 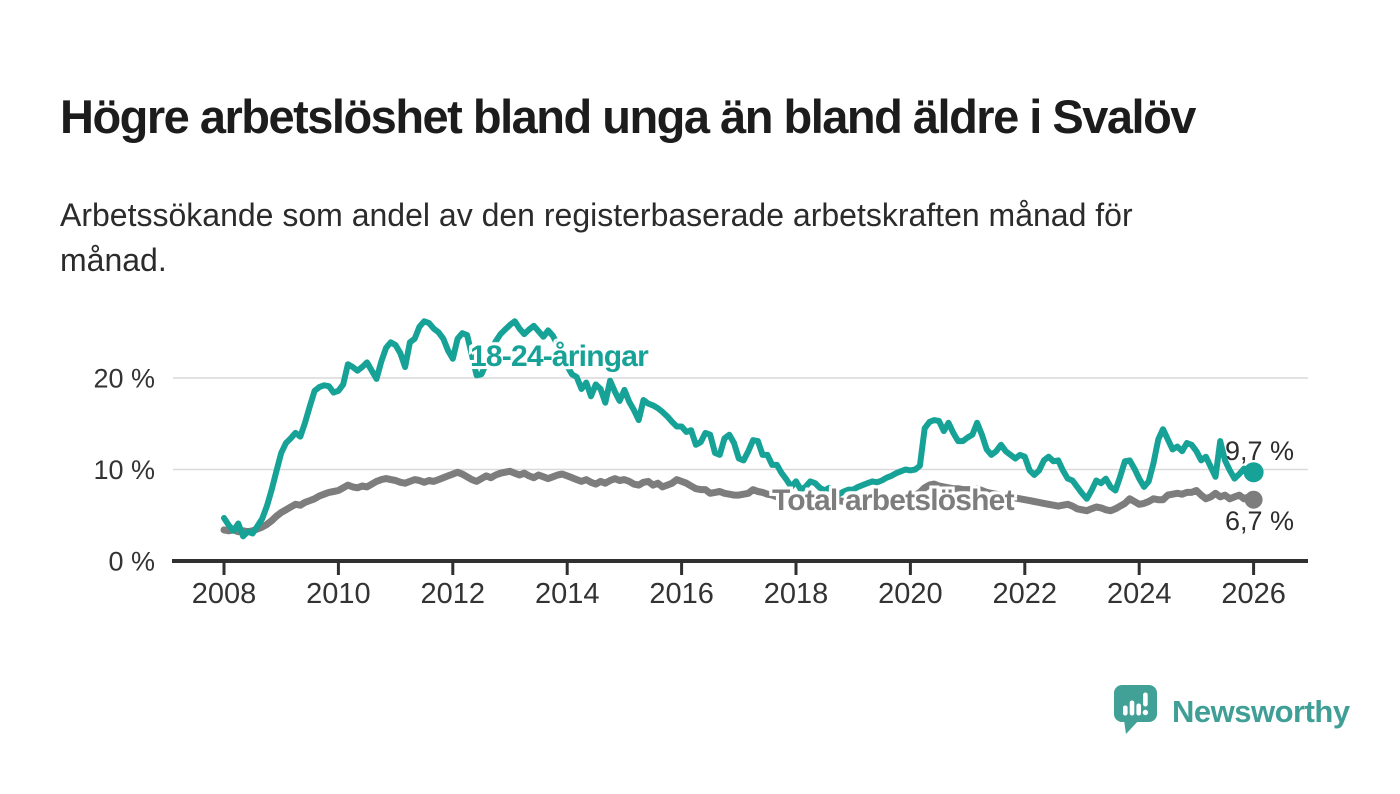 I want to click on x-tick-label: 2026, so click(x=1253, y=594).